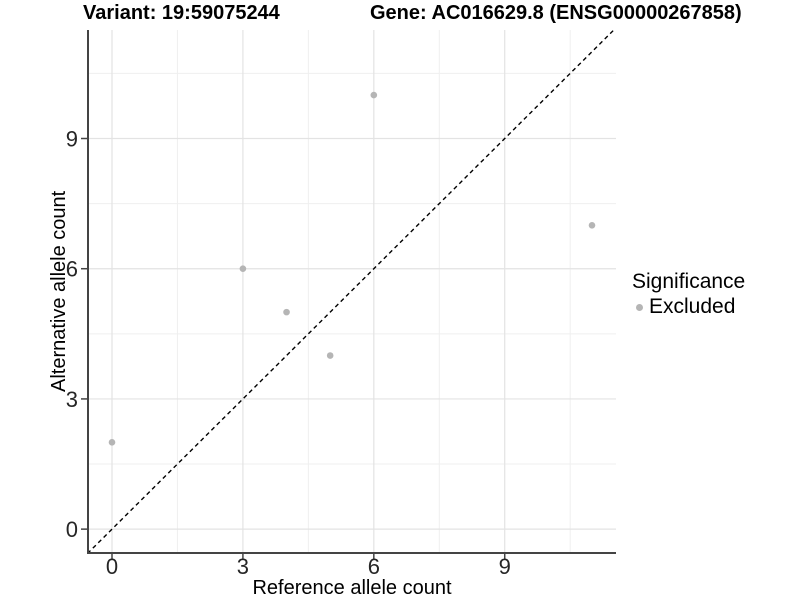 This screenshot has width=800, height=600. I want to click on y-tick-label: 6, so click(72, 269).